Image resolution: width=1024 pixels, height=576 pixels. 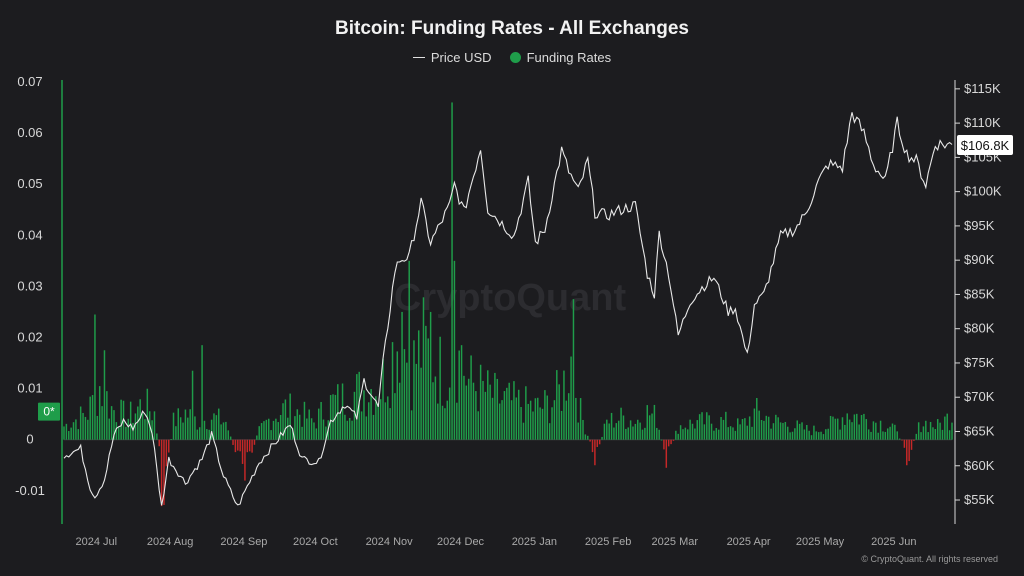 I want to click on legend: Price USD Funding Rates, so click(x=512, y=57).